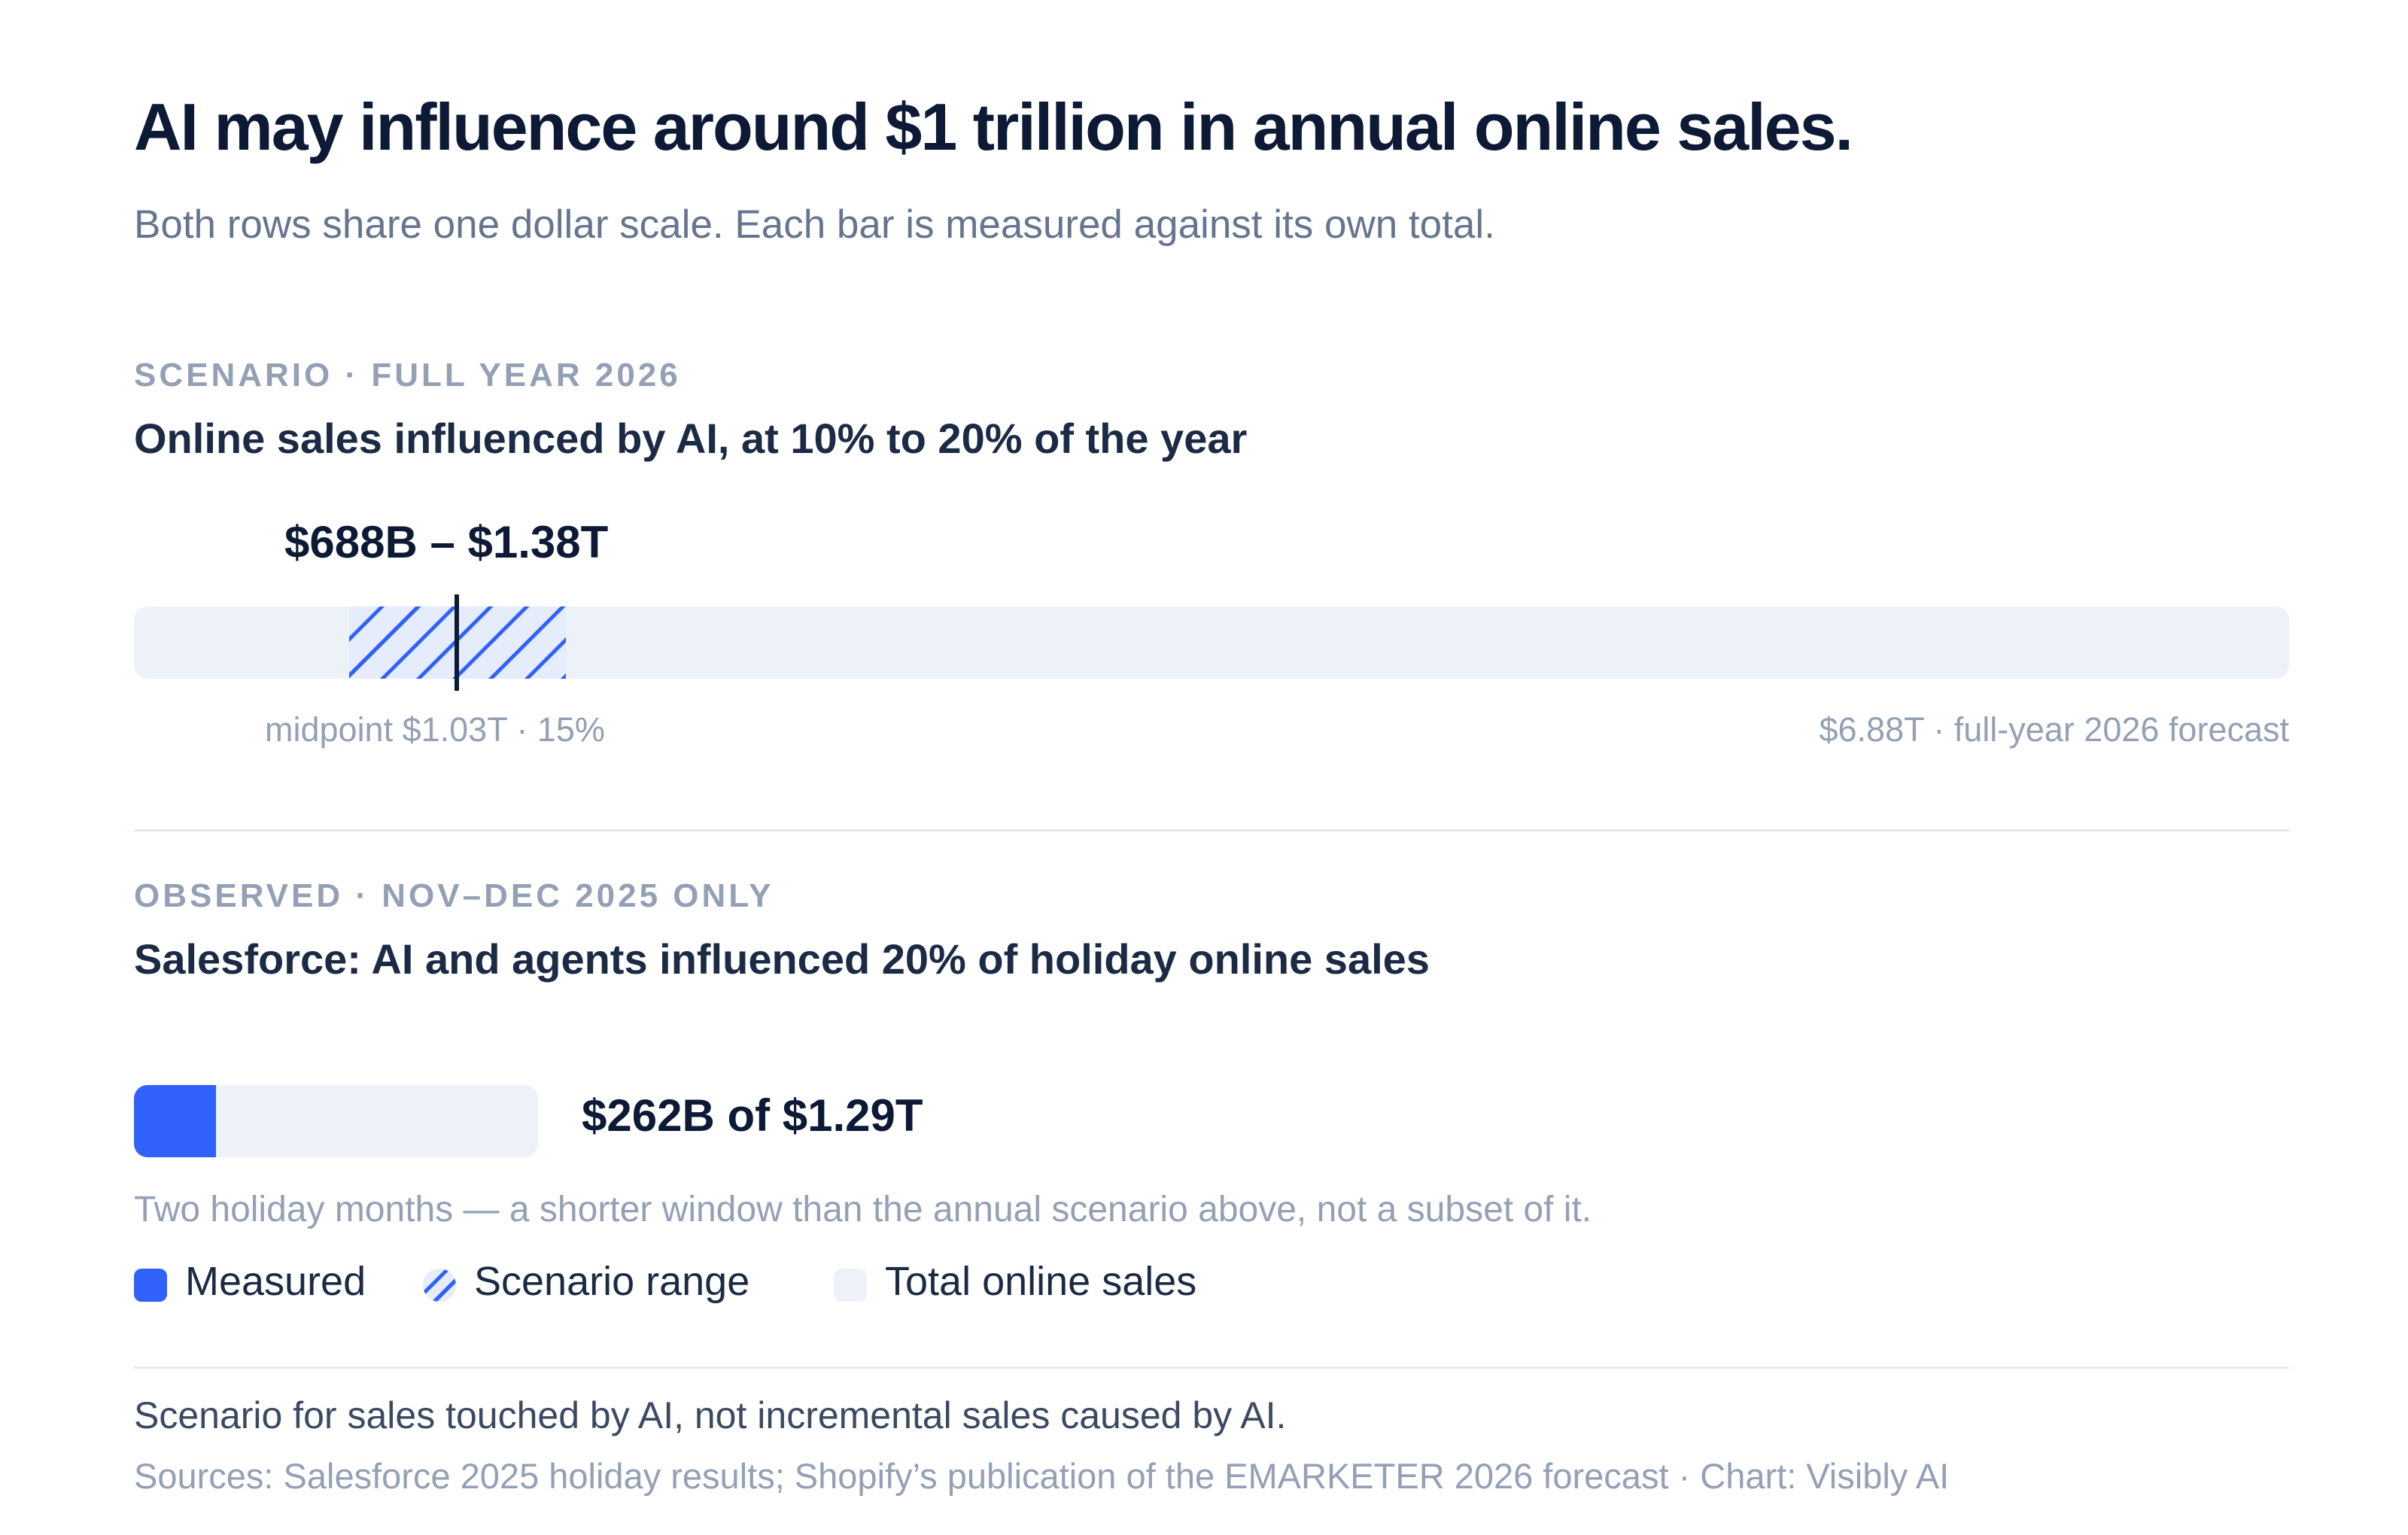  What do you see at coordinates (275, 1281) in the screenshot?
I see `legend-measured-label: Measured` at bounding box center [275, 1281].